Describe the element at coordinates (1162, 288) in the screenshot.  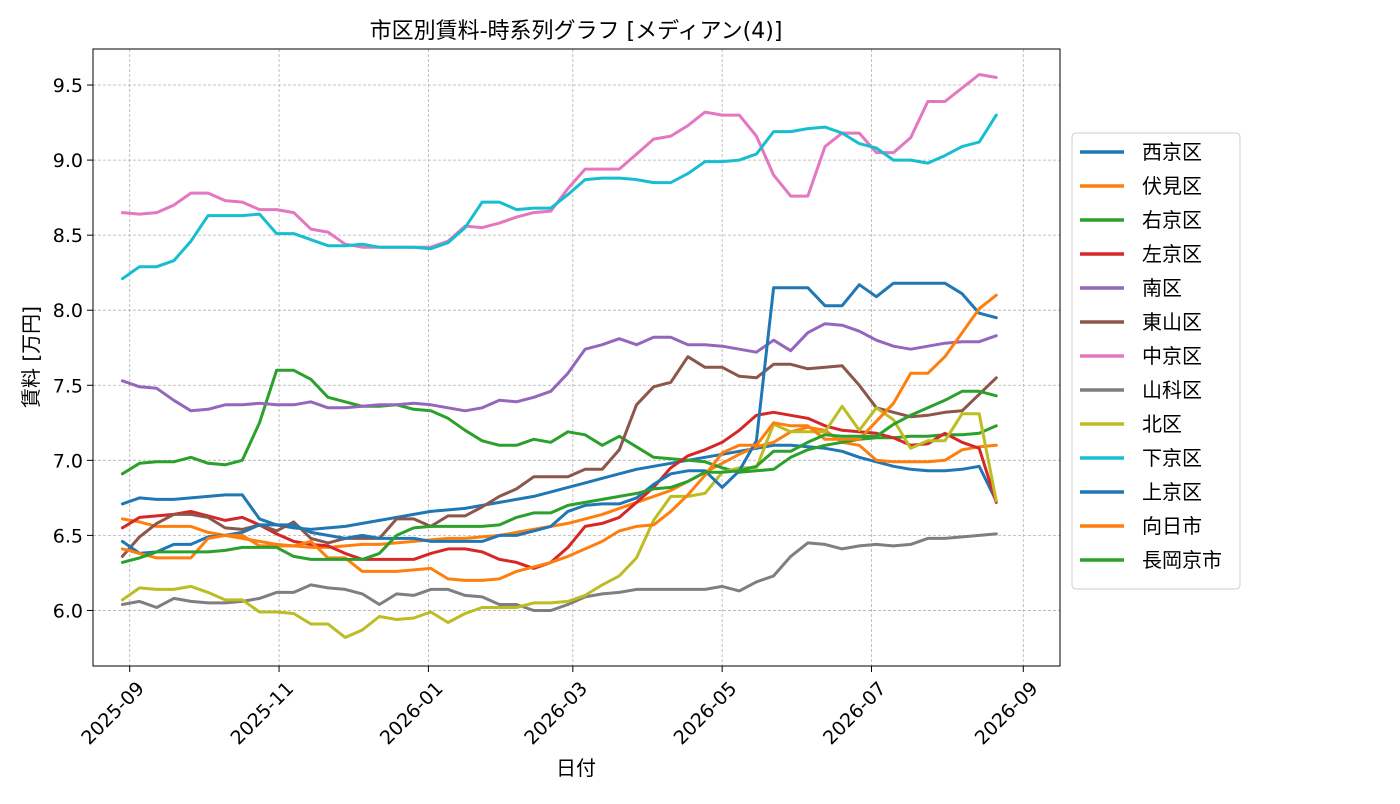
I see `legend-label: 南区` at that location.